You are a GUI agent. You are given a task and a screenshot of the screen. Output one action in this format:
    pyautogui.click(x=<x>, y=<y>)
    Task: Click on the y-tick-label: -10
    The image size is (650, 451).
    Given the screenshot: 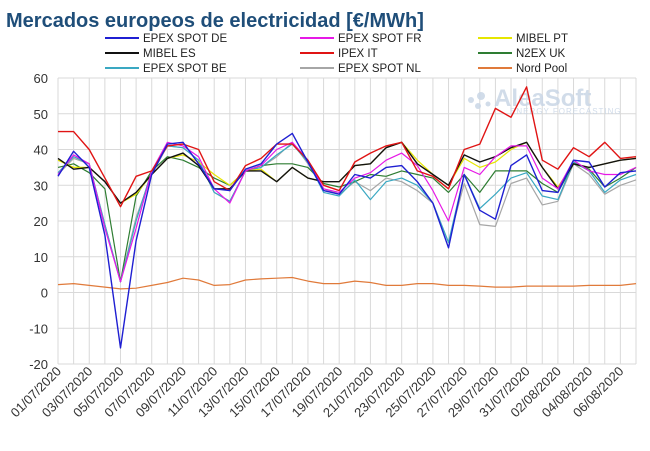 What is the action you would take?
    pyautogui.click(x=38, y=328)
    